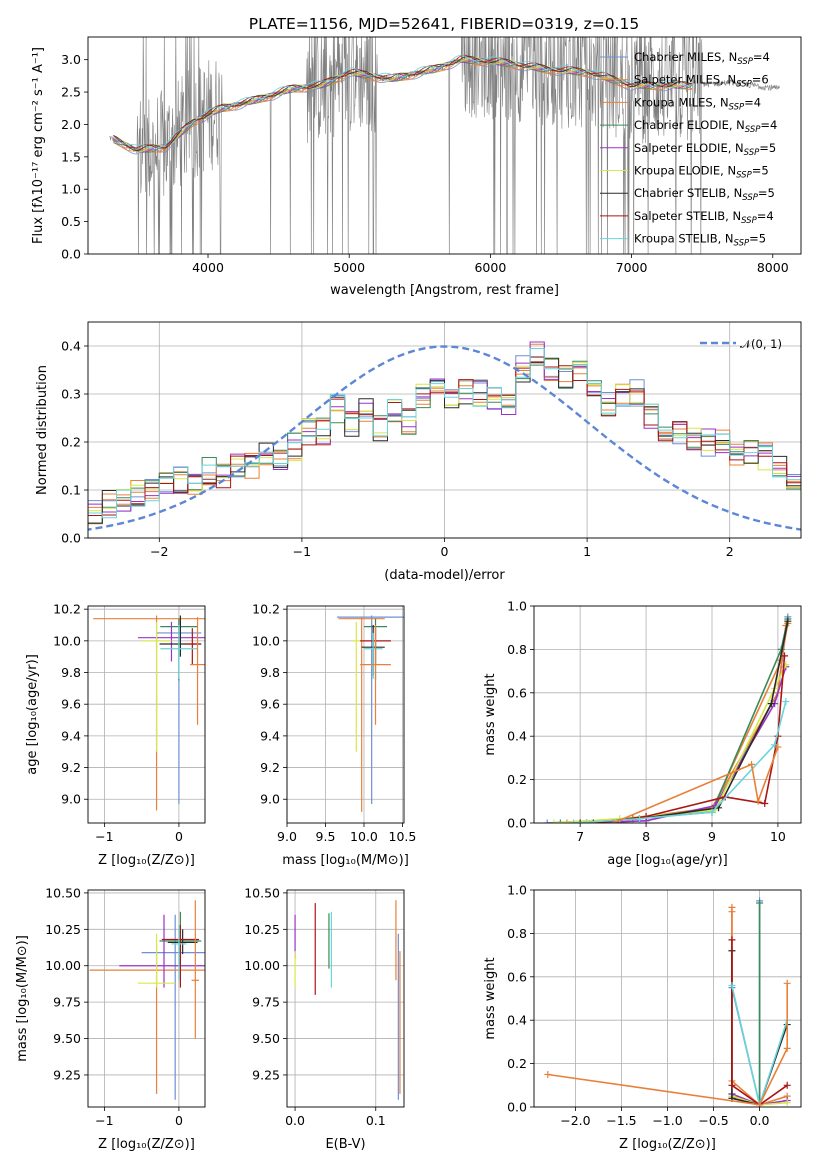  What do you see at coordinates (687, 216) in the screenshot?
I see `legend-text: Salpeter STELIB, N` at bounding box center [687, 216].